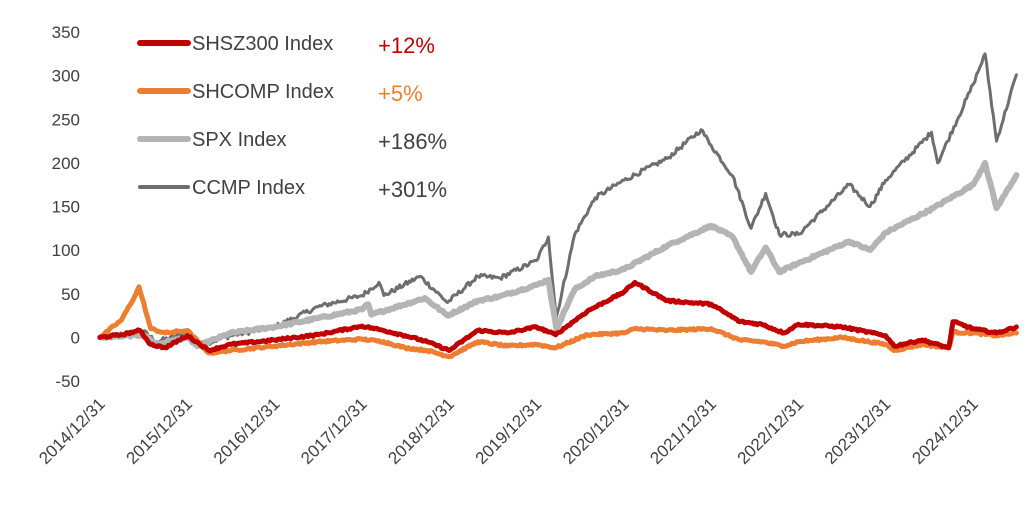  What do you see at coordinates (66, 119) in the screenshot?
I see `y-tick-label: 250` at bounding box center [66, 119].